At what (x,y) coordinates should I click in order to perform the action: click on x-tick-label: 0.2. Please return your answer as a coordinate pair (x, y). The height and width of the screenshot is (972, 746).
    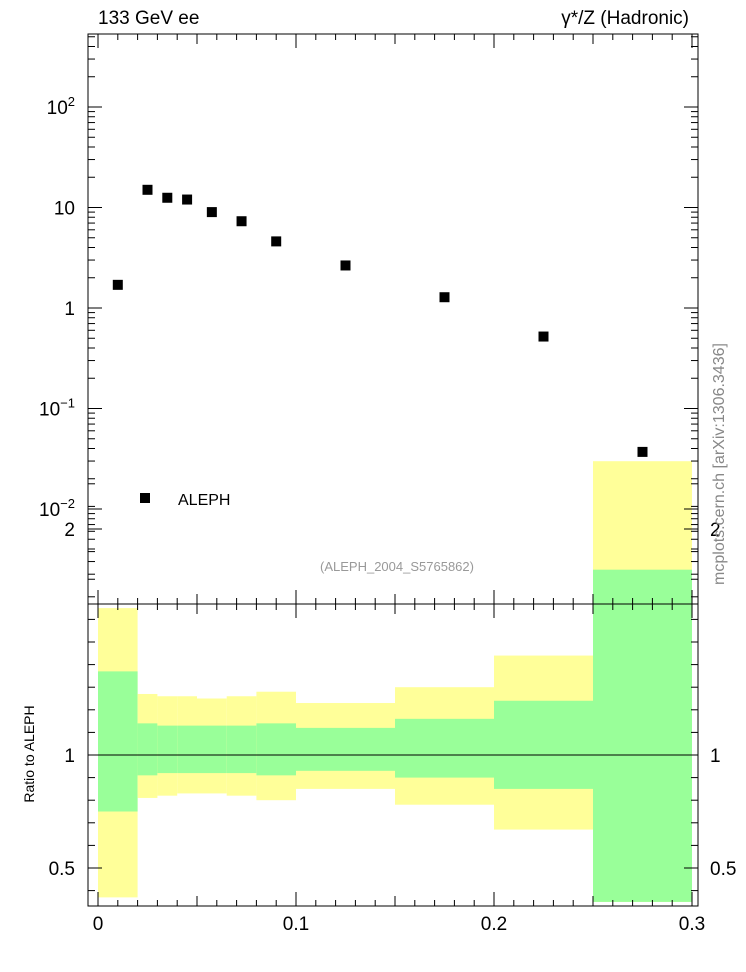
    Looking at the image, I should click on (494, 924).